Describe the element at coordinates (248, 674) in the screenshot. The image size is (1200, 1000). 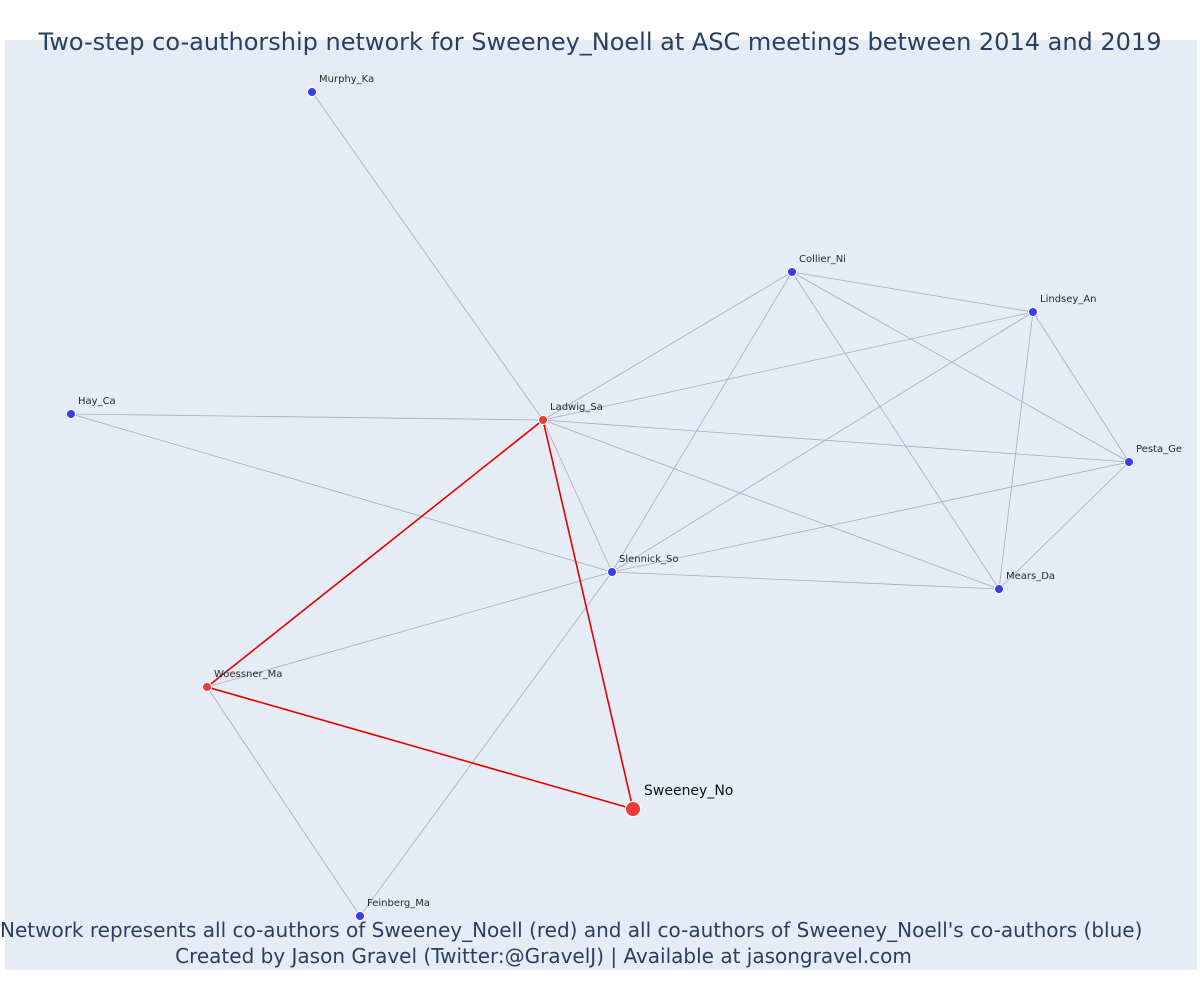
I see `node-label-woessner_ma: Woessner_Ma` at that location.